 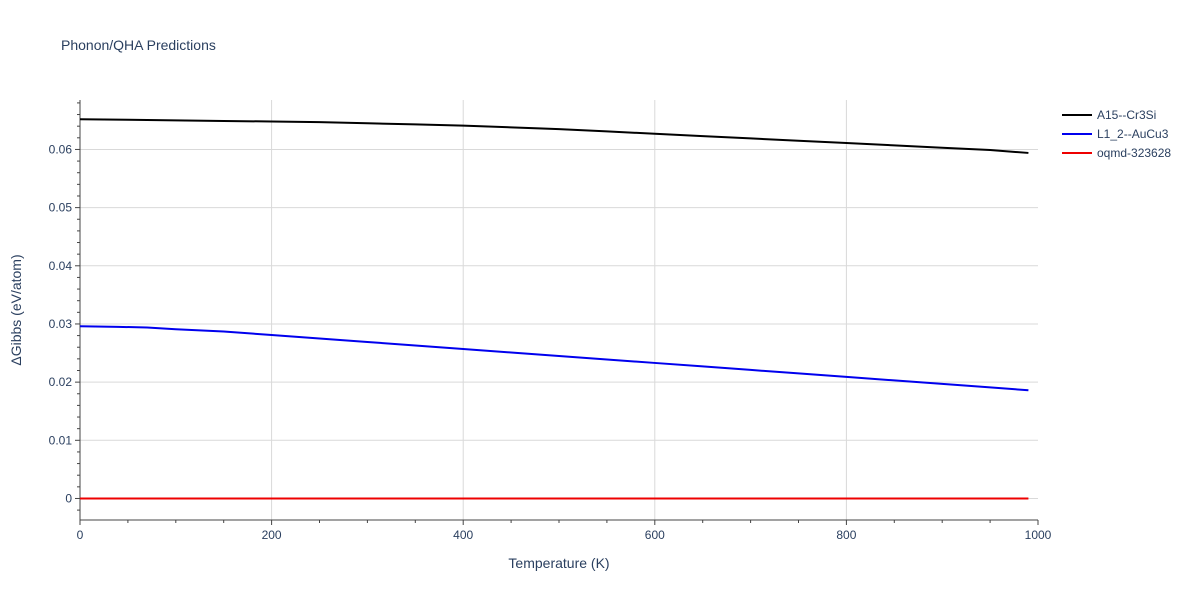 What do you see at coordinates (1134, 153) in the screenshot?
I see `legend-label: oqmd-323628` at bounding box center [1134, 153].